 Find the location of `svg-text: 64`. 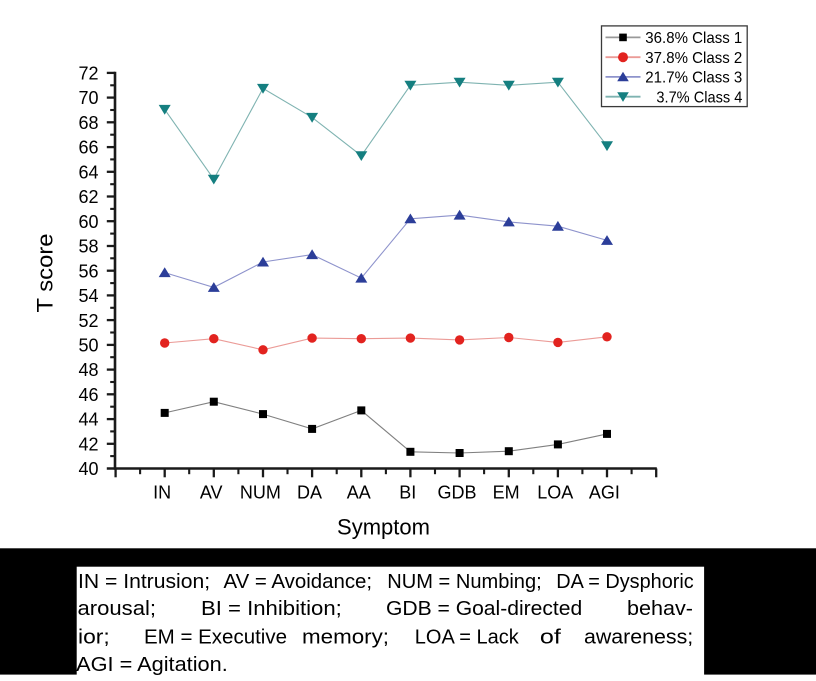

svg-text: 64 is located at coordinates (88, 172).